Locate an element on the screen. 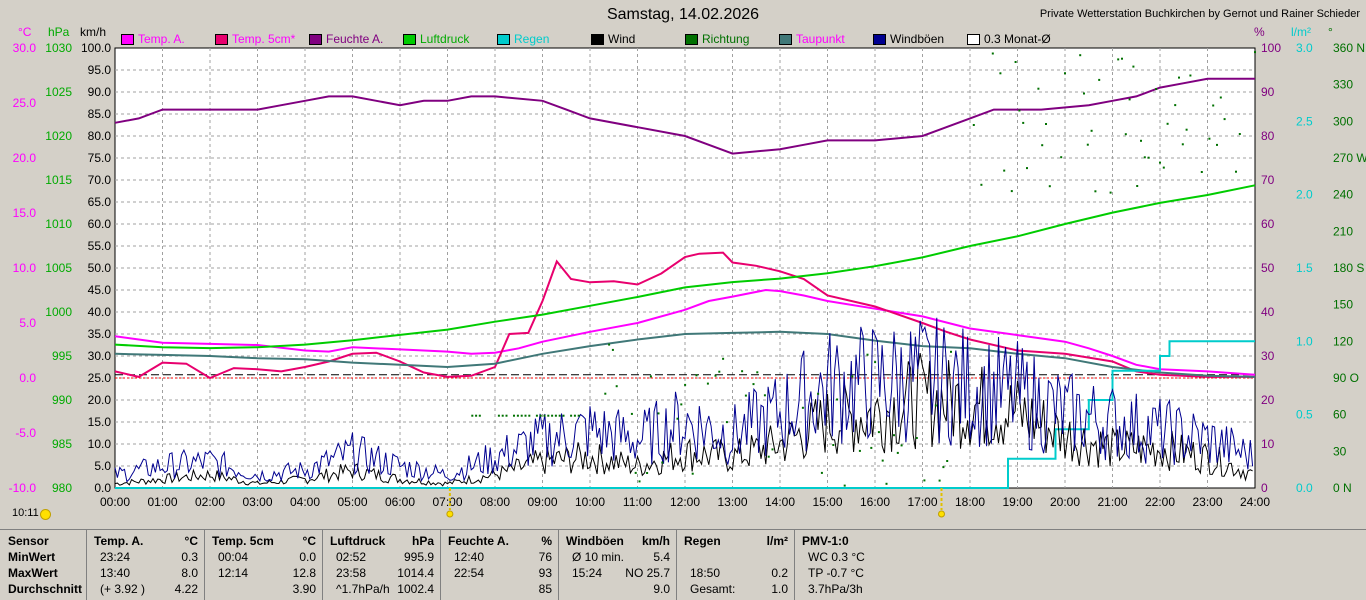 This screenshot has height=600, width=1366. celsius-axis-tick: 25.0 is located at coordinates (25, 103).